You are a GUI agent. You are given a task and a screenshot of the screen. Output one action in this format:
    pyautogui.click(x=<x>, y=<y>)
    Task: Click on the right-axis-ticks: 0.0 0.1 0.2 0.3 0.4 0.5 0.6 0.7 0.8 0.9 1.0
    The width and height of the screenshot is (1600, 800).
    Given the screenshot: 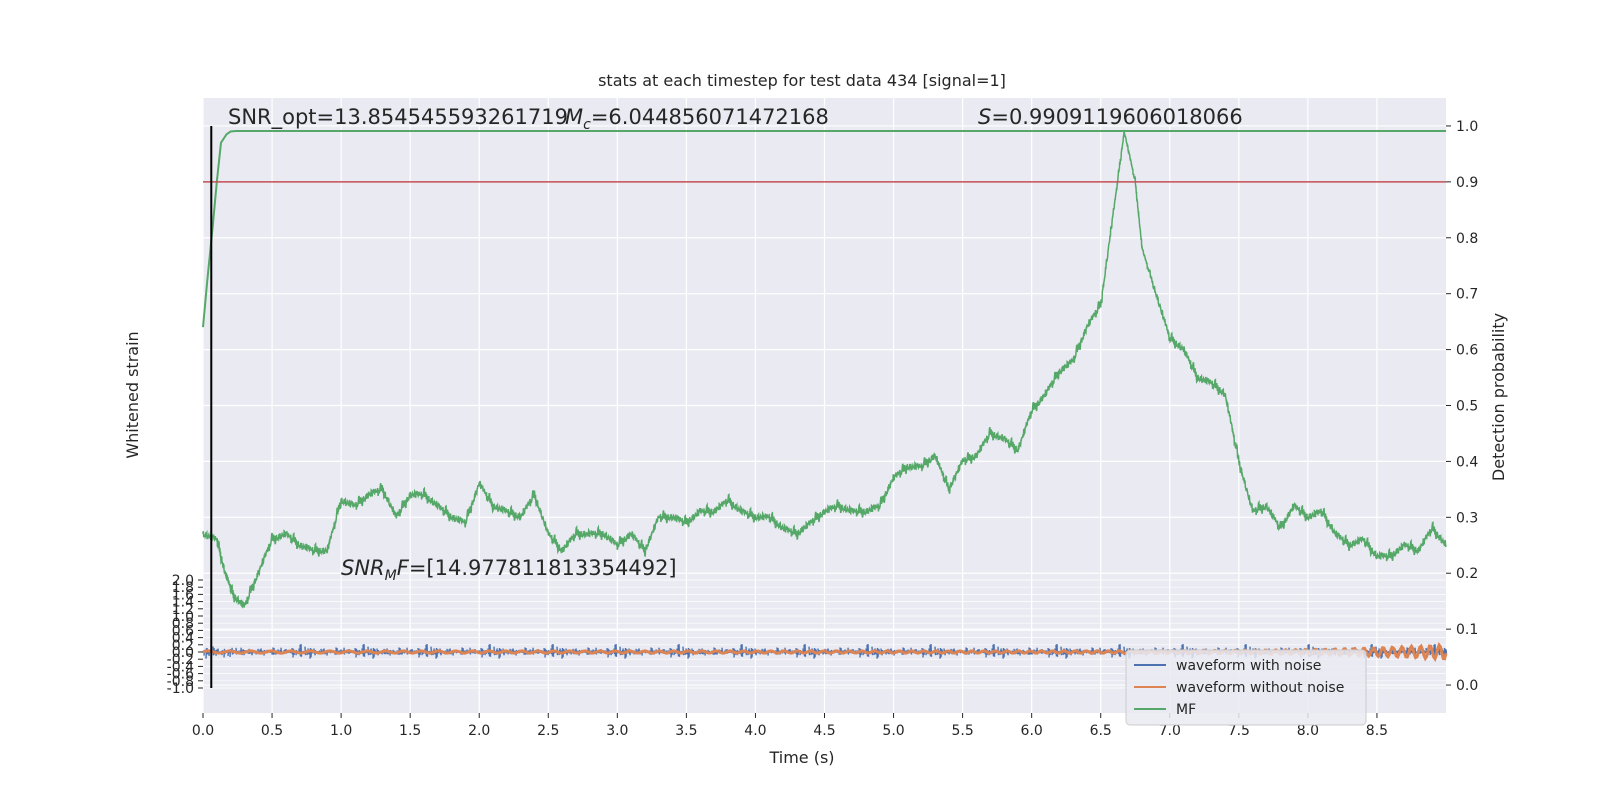 What is the action you would take?
    pyautogui.click(x=1462, y=406)
    